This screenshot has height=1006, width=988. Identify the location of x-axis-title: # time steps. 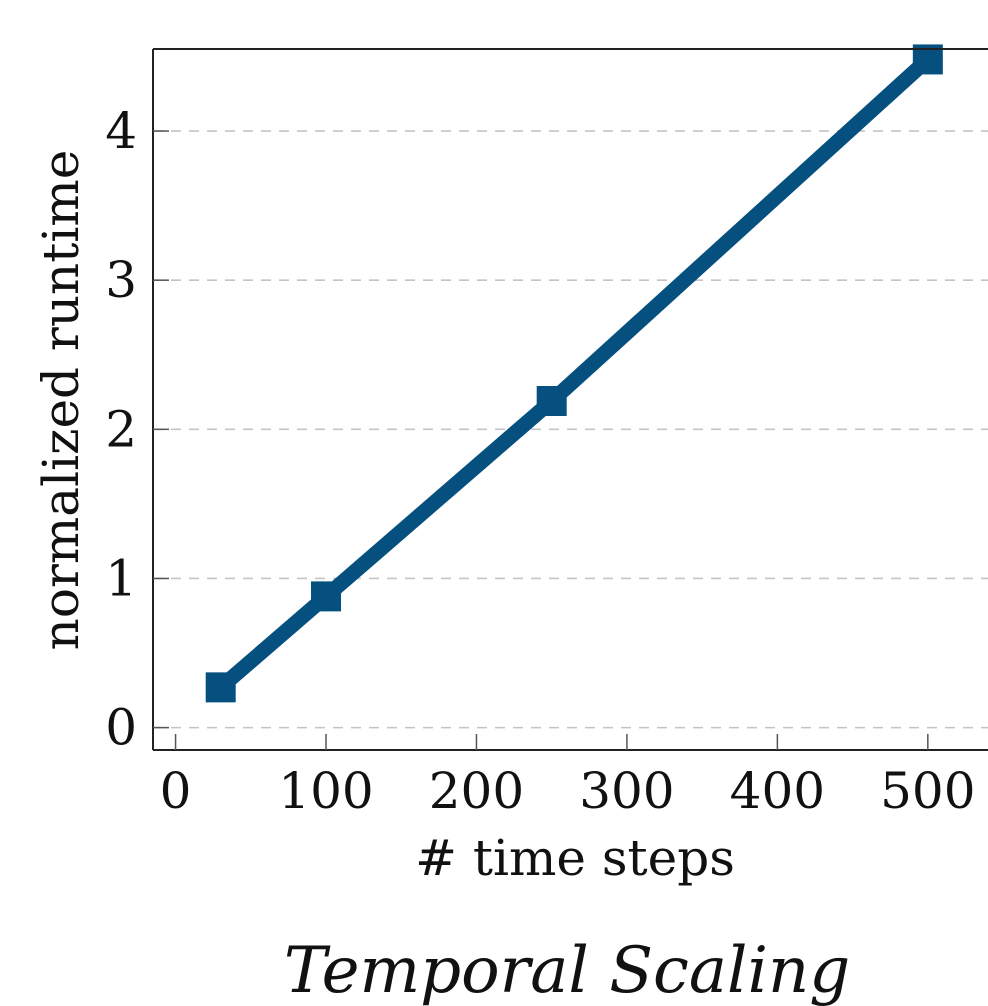
(575, 858).